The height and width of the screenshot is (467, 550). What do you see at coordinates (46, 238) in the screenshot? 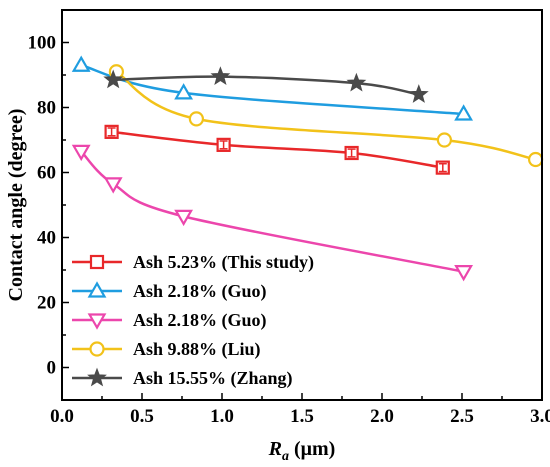
I see `y-tick-label: 40` at bounding box center [46, 238].